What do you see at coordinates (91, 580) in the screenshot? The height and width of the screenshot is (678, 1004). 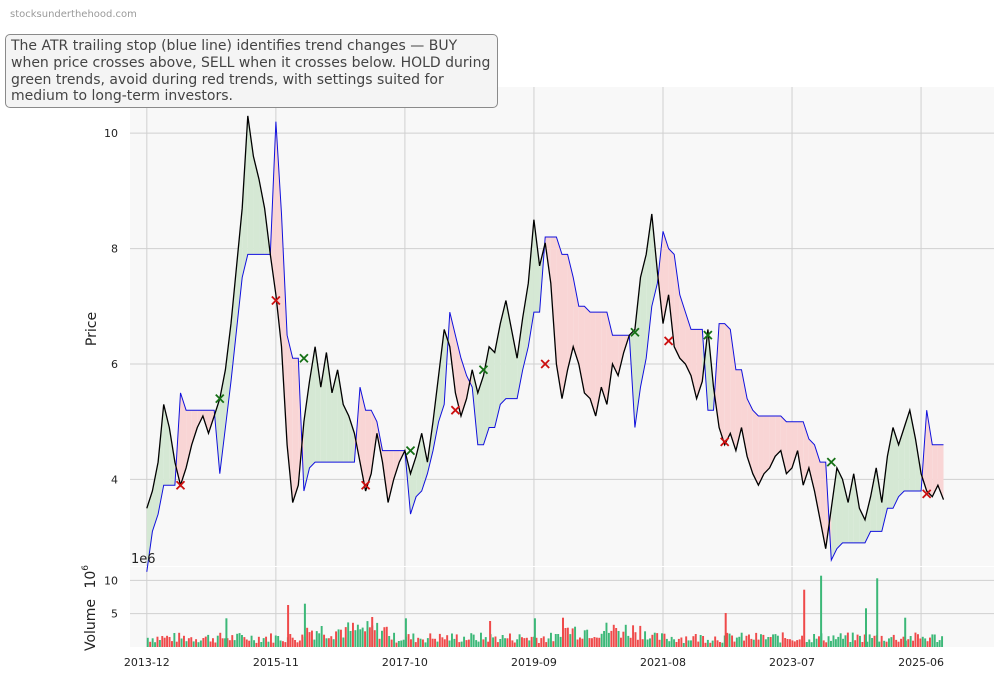 I see `volume-axis-exponent-base: 10` at bounding box center [91, 580].